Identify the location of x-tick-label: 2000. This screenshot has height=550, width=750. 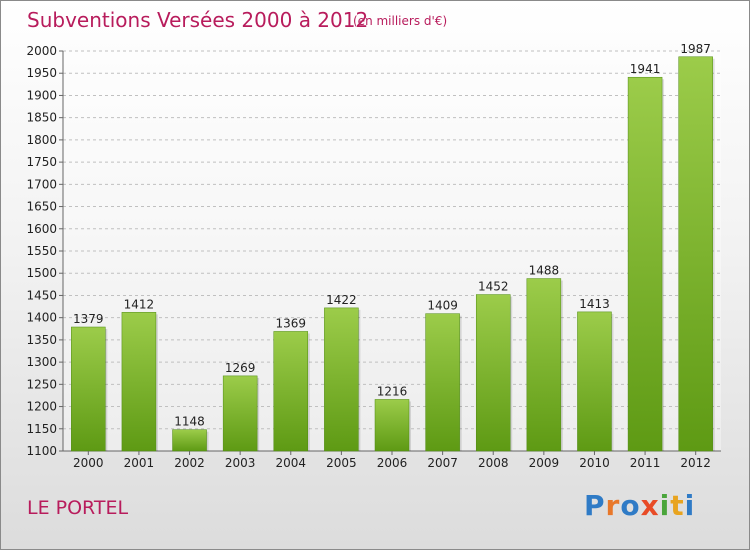
(88, 463).